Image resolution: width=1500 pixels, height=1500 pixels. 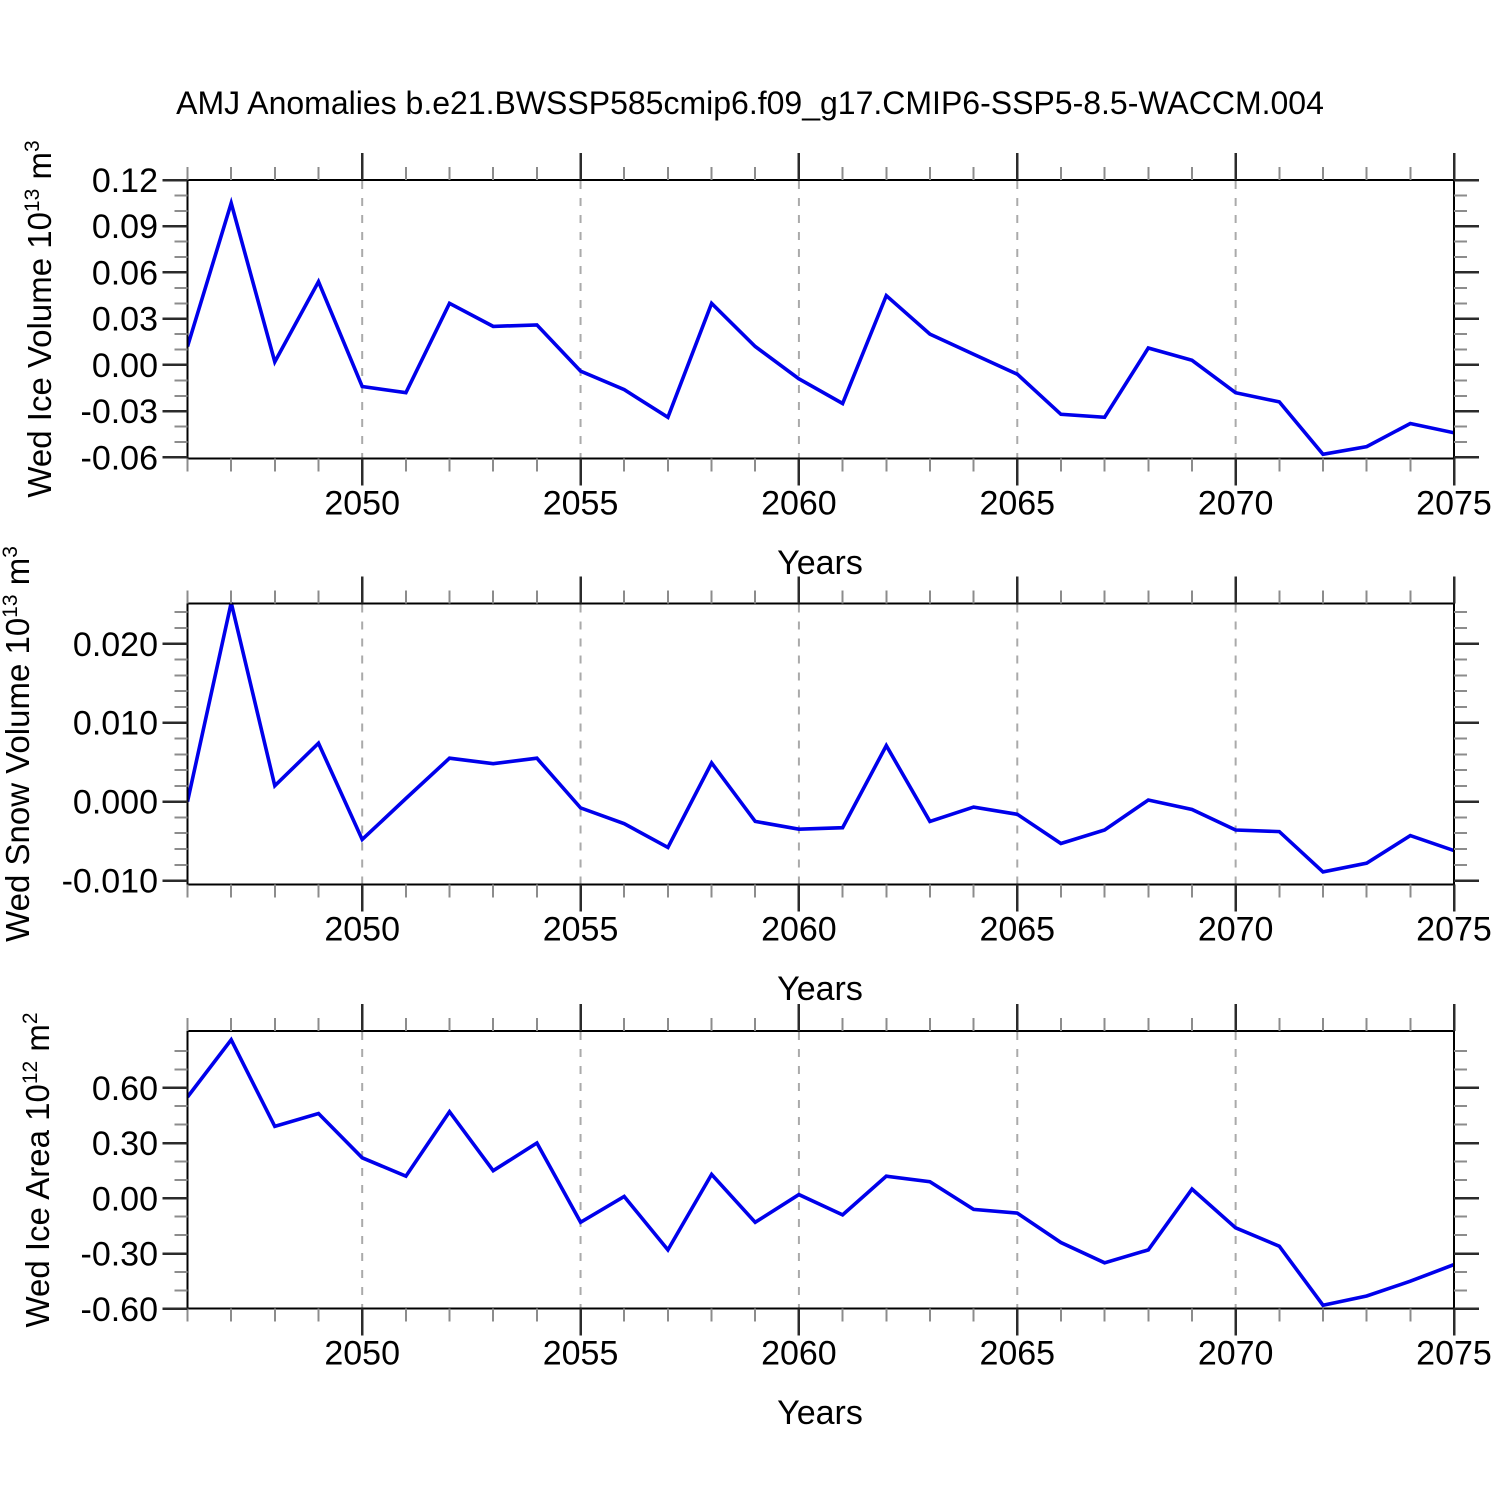 What do you see at coordinates (820, 563) in the screenshot?
I see `x-axis-title-years-panel1: Years` at bounding box center [820, 563].